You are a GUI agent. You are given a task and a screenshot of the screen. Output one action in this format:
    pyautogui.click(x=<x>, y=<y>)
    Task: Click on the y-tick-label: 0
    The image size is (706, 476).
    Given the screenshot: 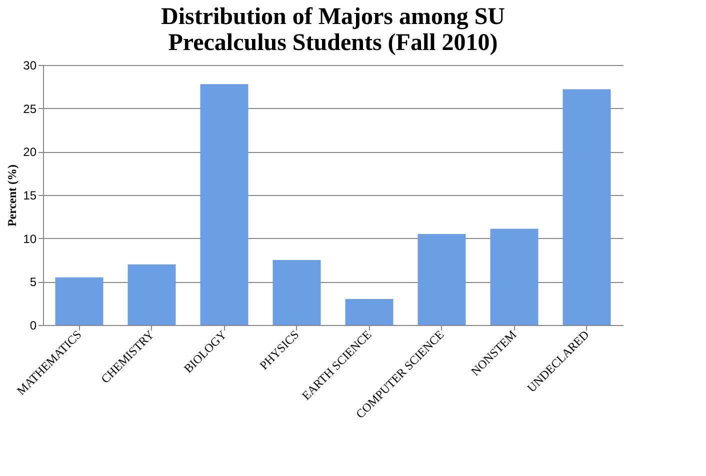 What is the action you would take?
    pyautogui.click(x=33, y=325)
    